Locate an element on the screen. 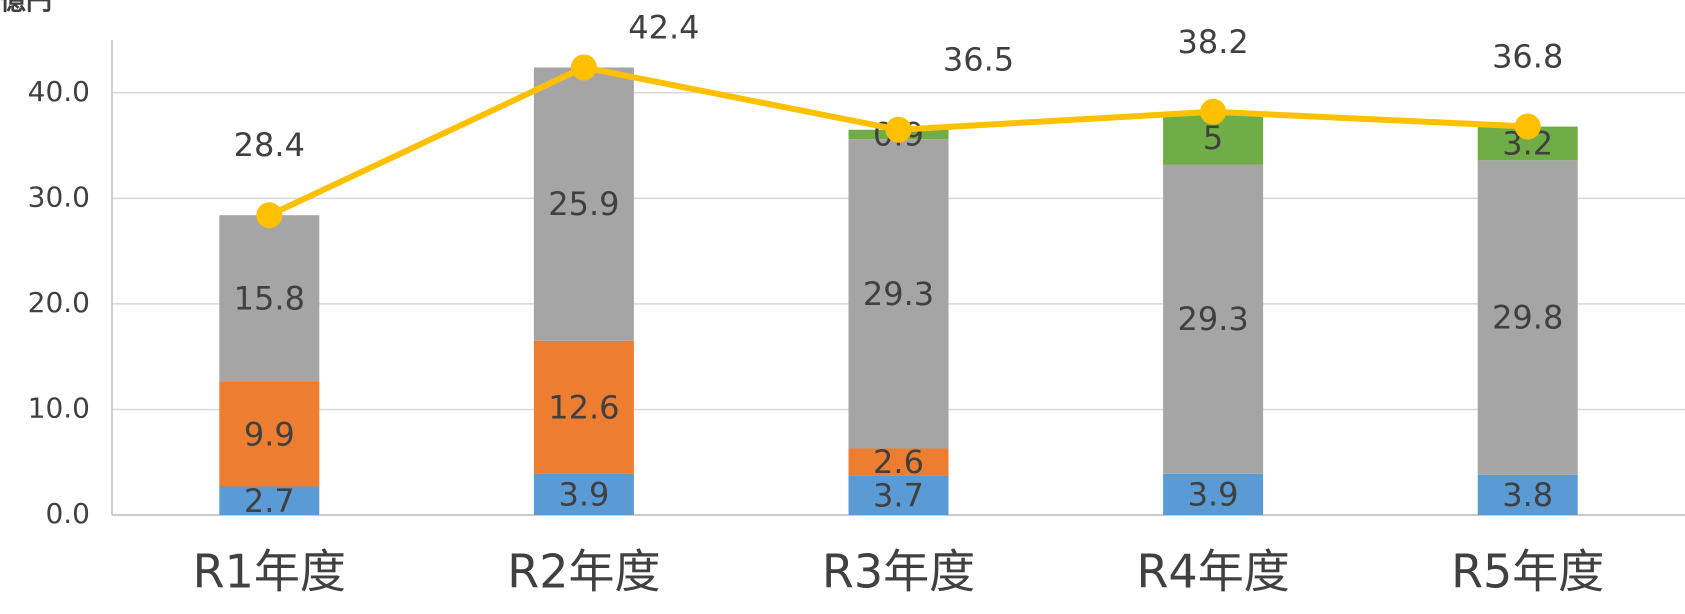 The width and height of the screenshot is (1685, 614). y-tick-label: 0.0 is located at coordinates (67, 513).